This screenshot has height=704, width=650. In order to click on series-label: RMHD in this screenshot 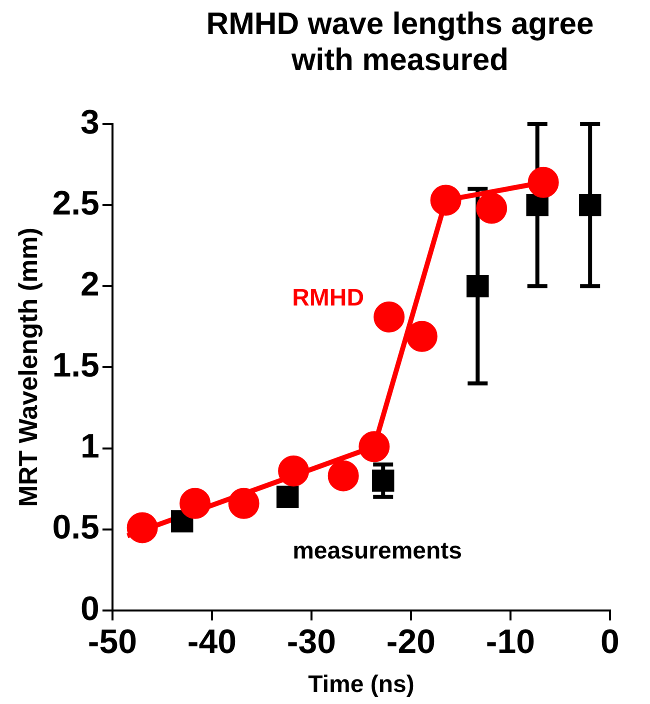, I will do `click(328, 298)`.